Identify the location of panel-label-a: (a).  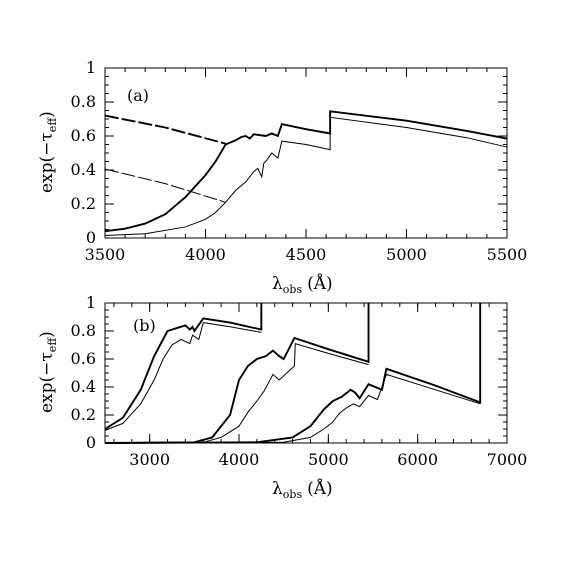
(138, 95).